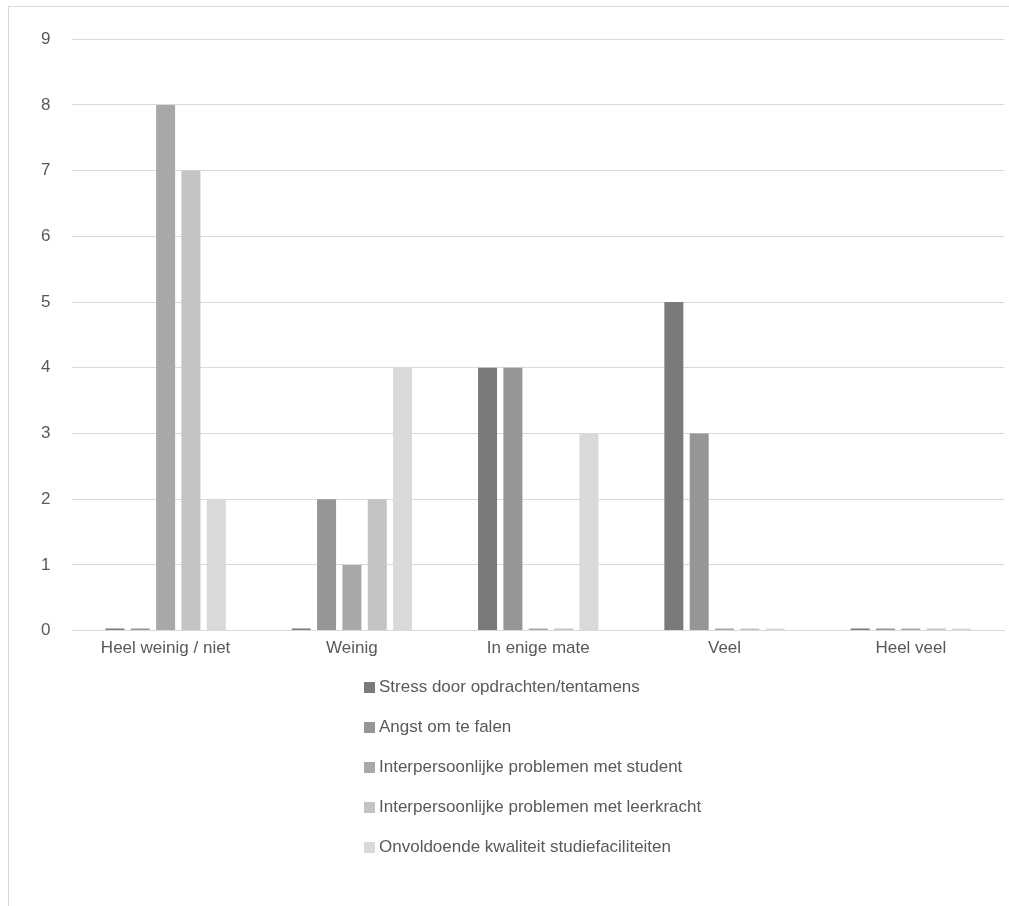  What do you see at coordinates (352, 648) in the screenshot?
I see `x-tick-label: Weinig` at bounding box center [352, 648].